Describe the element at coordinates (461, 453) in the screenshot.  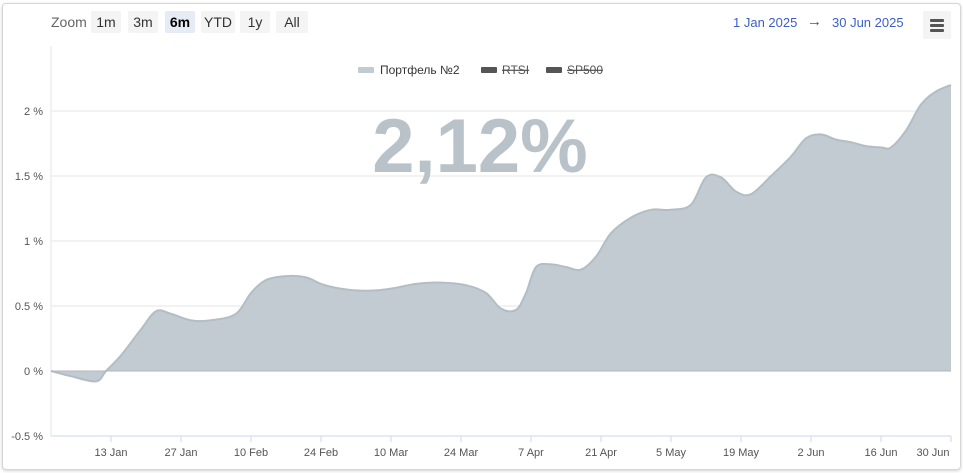
I see `x-tick-label: 24 Mar` at that location.